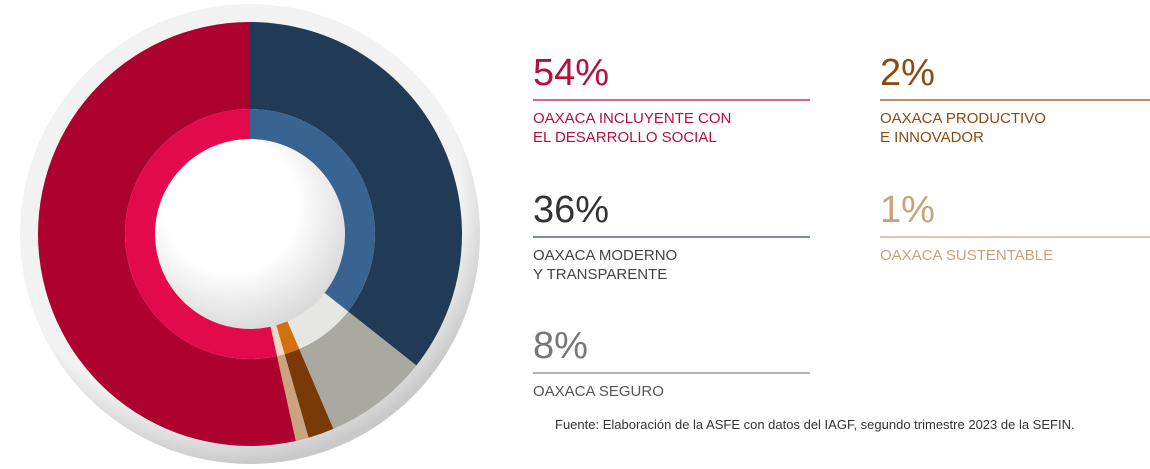 Image resolution: width=1150 pixels, height=469 pixels. I want to click on value-label: 54%, so click(571, 73).